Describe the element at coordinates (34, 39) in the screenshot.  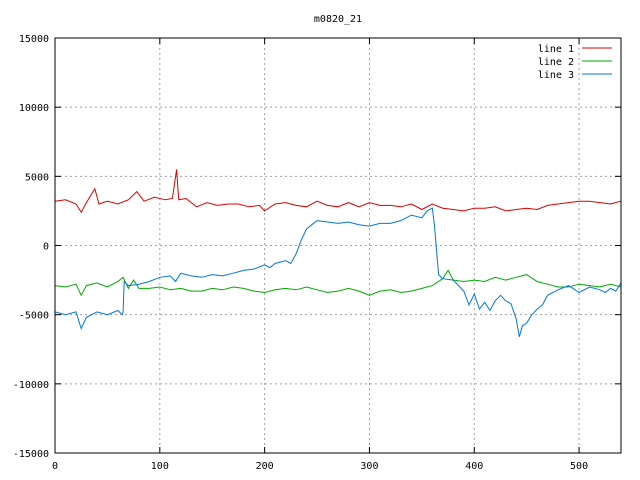
I see `y-tick-label: 15000` at that location.